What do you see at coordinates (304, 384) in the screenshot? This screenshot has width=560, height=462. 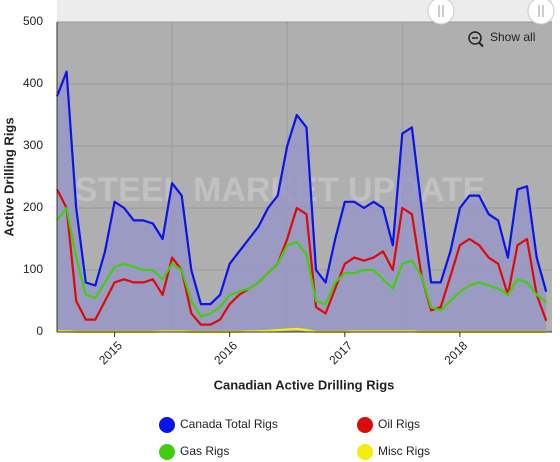 I see `x-axis-label: Canadian Active Drilling Rigs` at bounding box center [304, 384].